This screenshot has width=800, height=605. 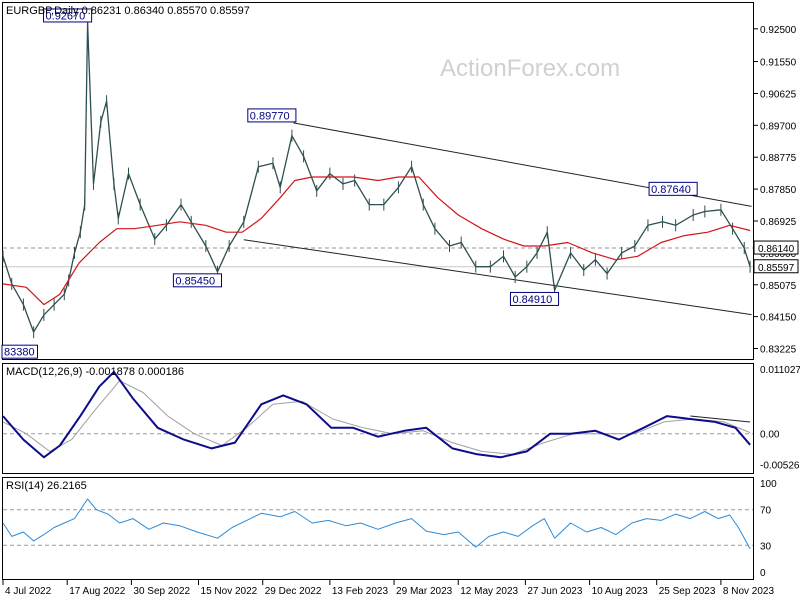 What do you see at coordinates (293, 591) in the screenshot?
I see `x-tick-label: 29 Dec 2022` at bounding box center [293, 591].